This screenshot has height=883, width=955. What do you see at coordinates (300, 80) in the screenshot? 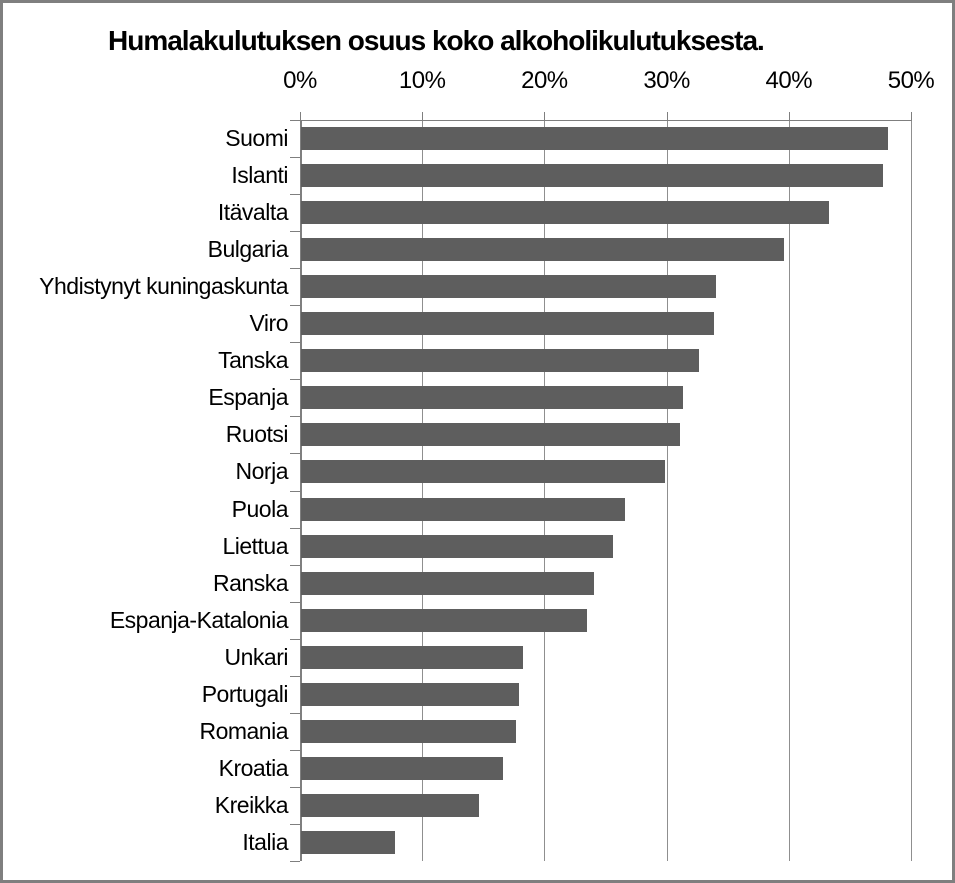
I see `x-axis-tick-label: 0%` at bounding box center [300, 80].